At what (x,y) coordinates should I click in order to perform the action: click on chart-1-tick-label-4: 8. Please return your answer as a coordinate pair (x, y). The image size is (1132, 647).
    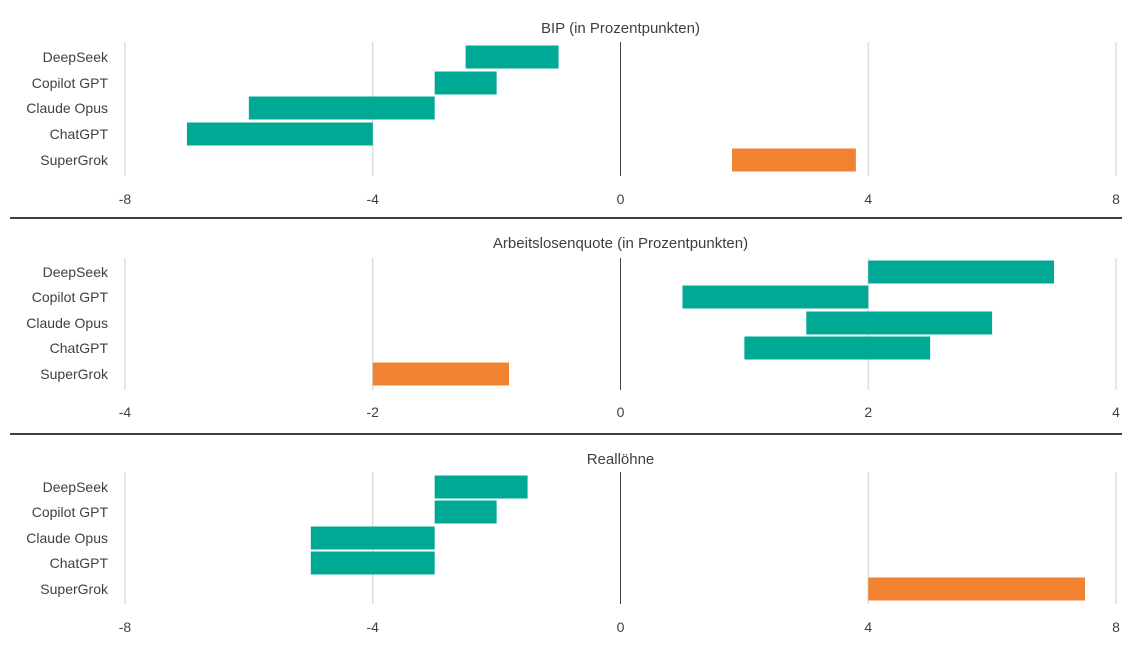
    Looking at the image, I should click on (1116, 199).